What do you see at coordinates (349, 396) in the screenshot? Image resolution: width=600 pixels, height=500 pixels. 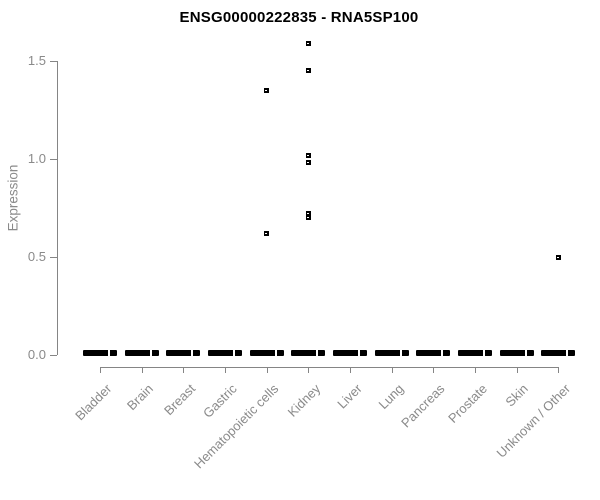 I see `x-tick-label: Liver` at bounding box center [349, 396].